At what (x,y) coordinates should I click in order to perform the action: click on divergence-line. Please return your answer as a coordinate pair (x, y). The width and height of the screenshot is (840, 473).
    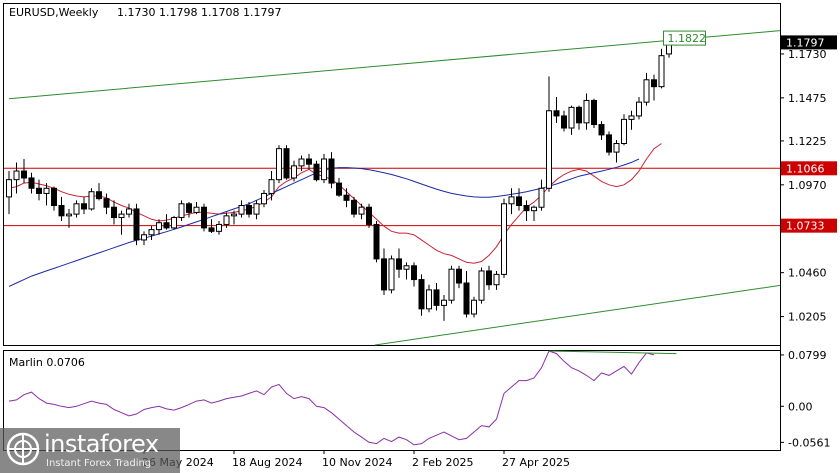
    Looking at the image, I should click on (612, 352).